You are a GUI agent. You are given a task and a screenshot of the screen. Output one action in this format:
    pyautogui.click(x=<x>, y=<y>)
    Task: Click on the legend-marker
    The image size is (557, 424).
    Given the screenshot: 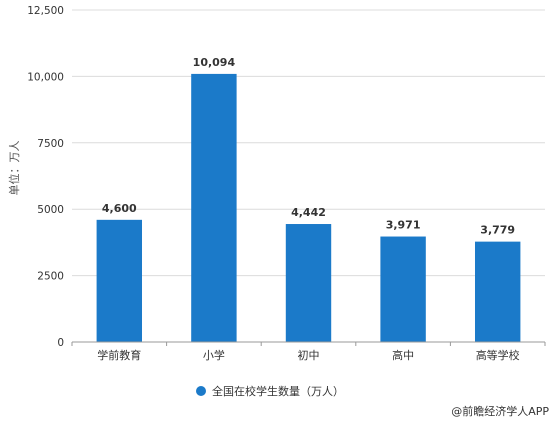 What is the action you would take?
    pyautogui.click(x=201, y=391)
    